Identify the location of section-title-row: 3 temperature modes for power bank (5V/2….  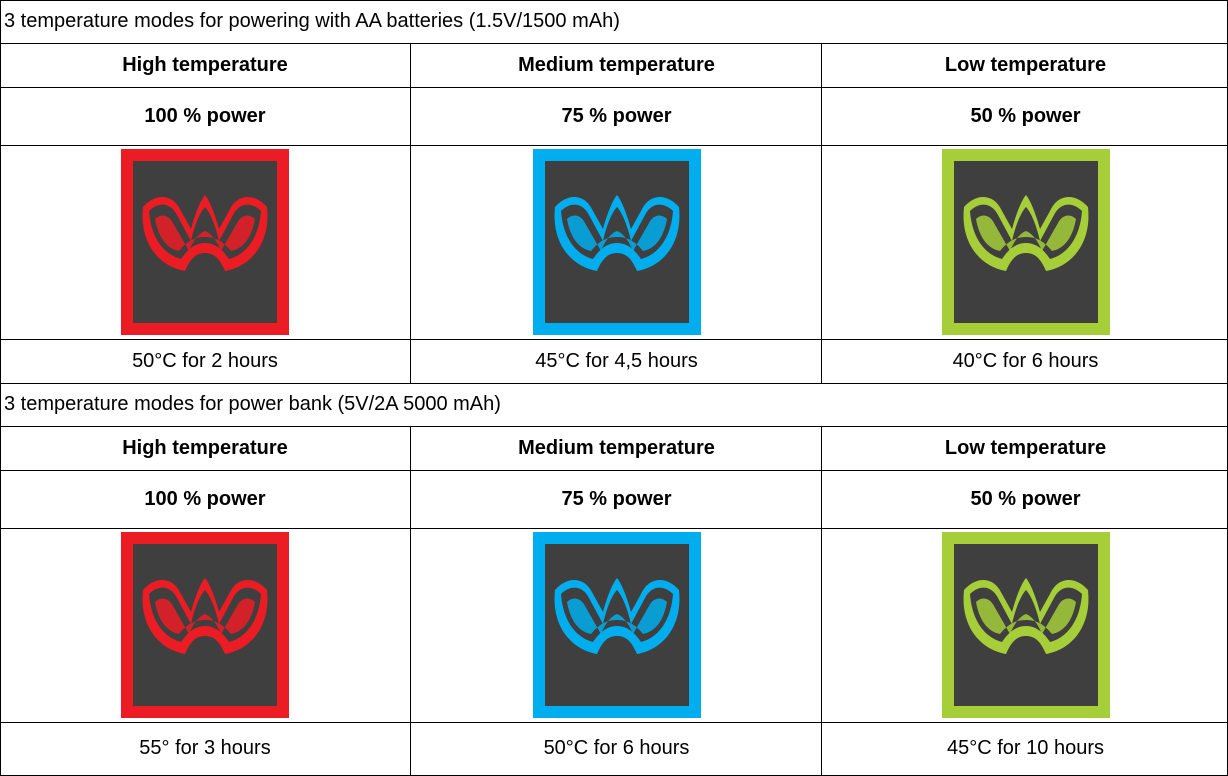
(614, 404).